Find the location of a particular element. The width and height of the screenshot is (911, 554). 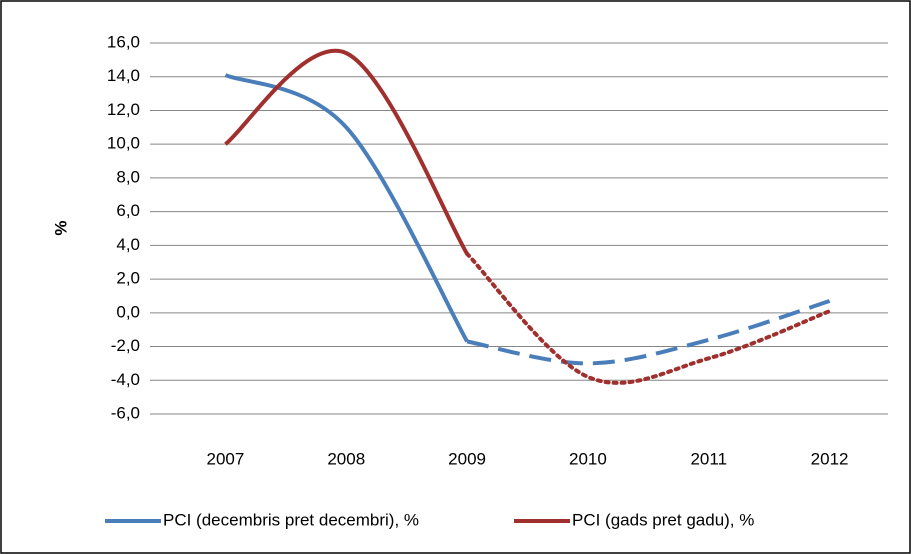

x-tick-label: 2010 is located at coordinates (588, 458).